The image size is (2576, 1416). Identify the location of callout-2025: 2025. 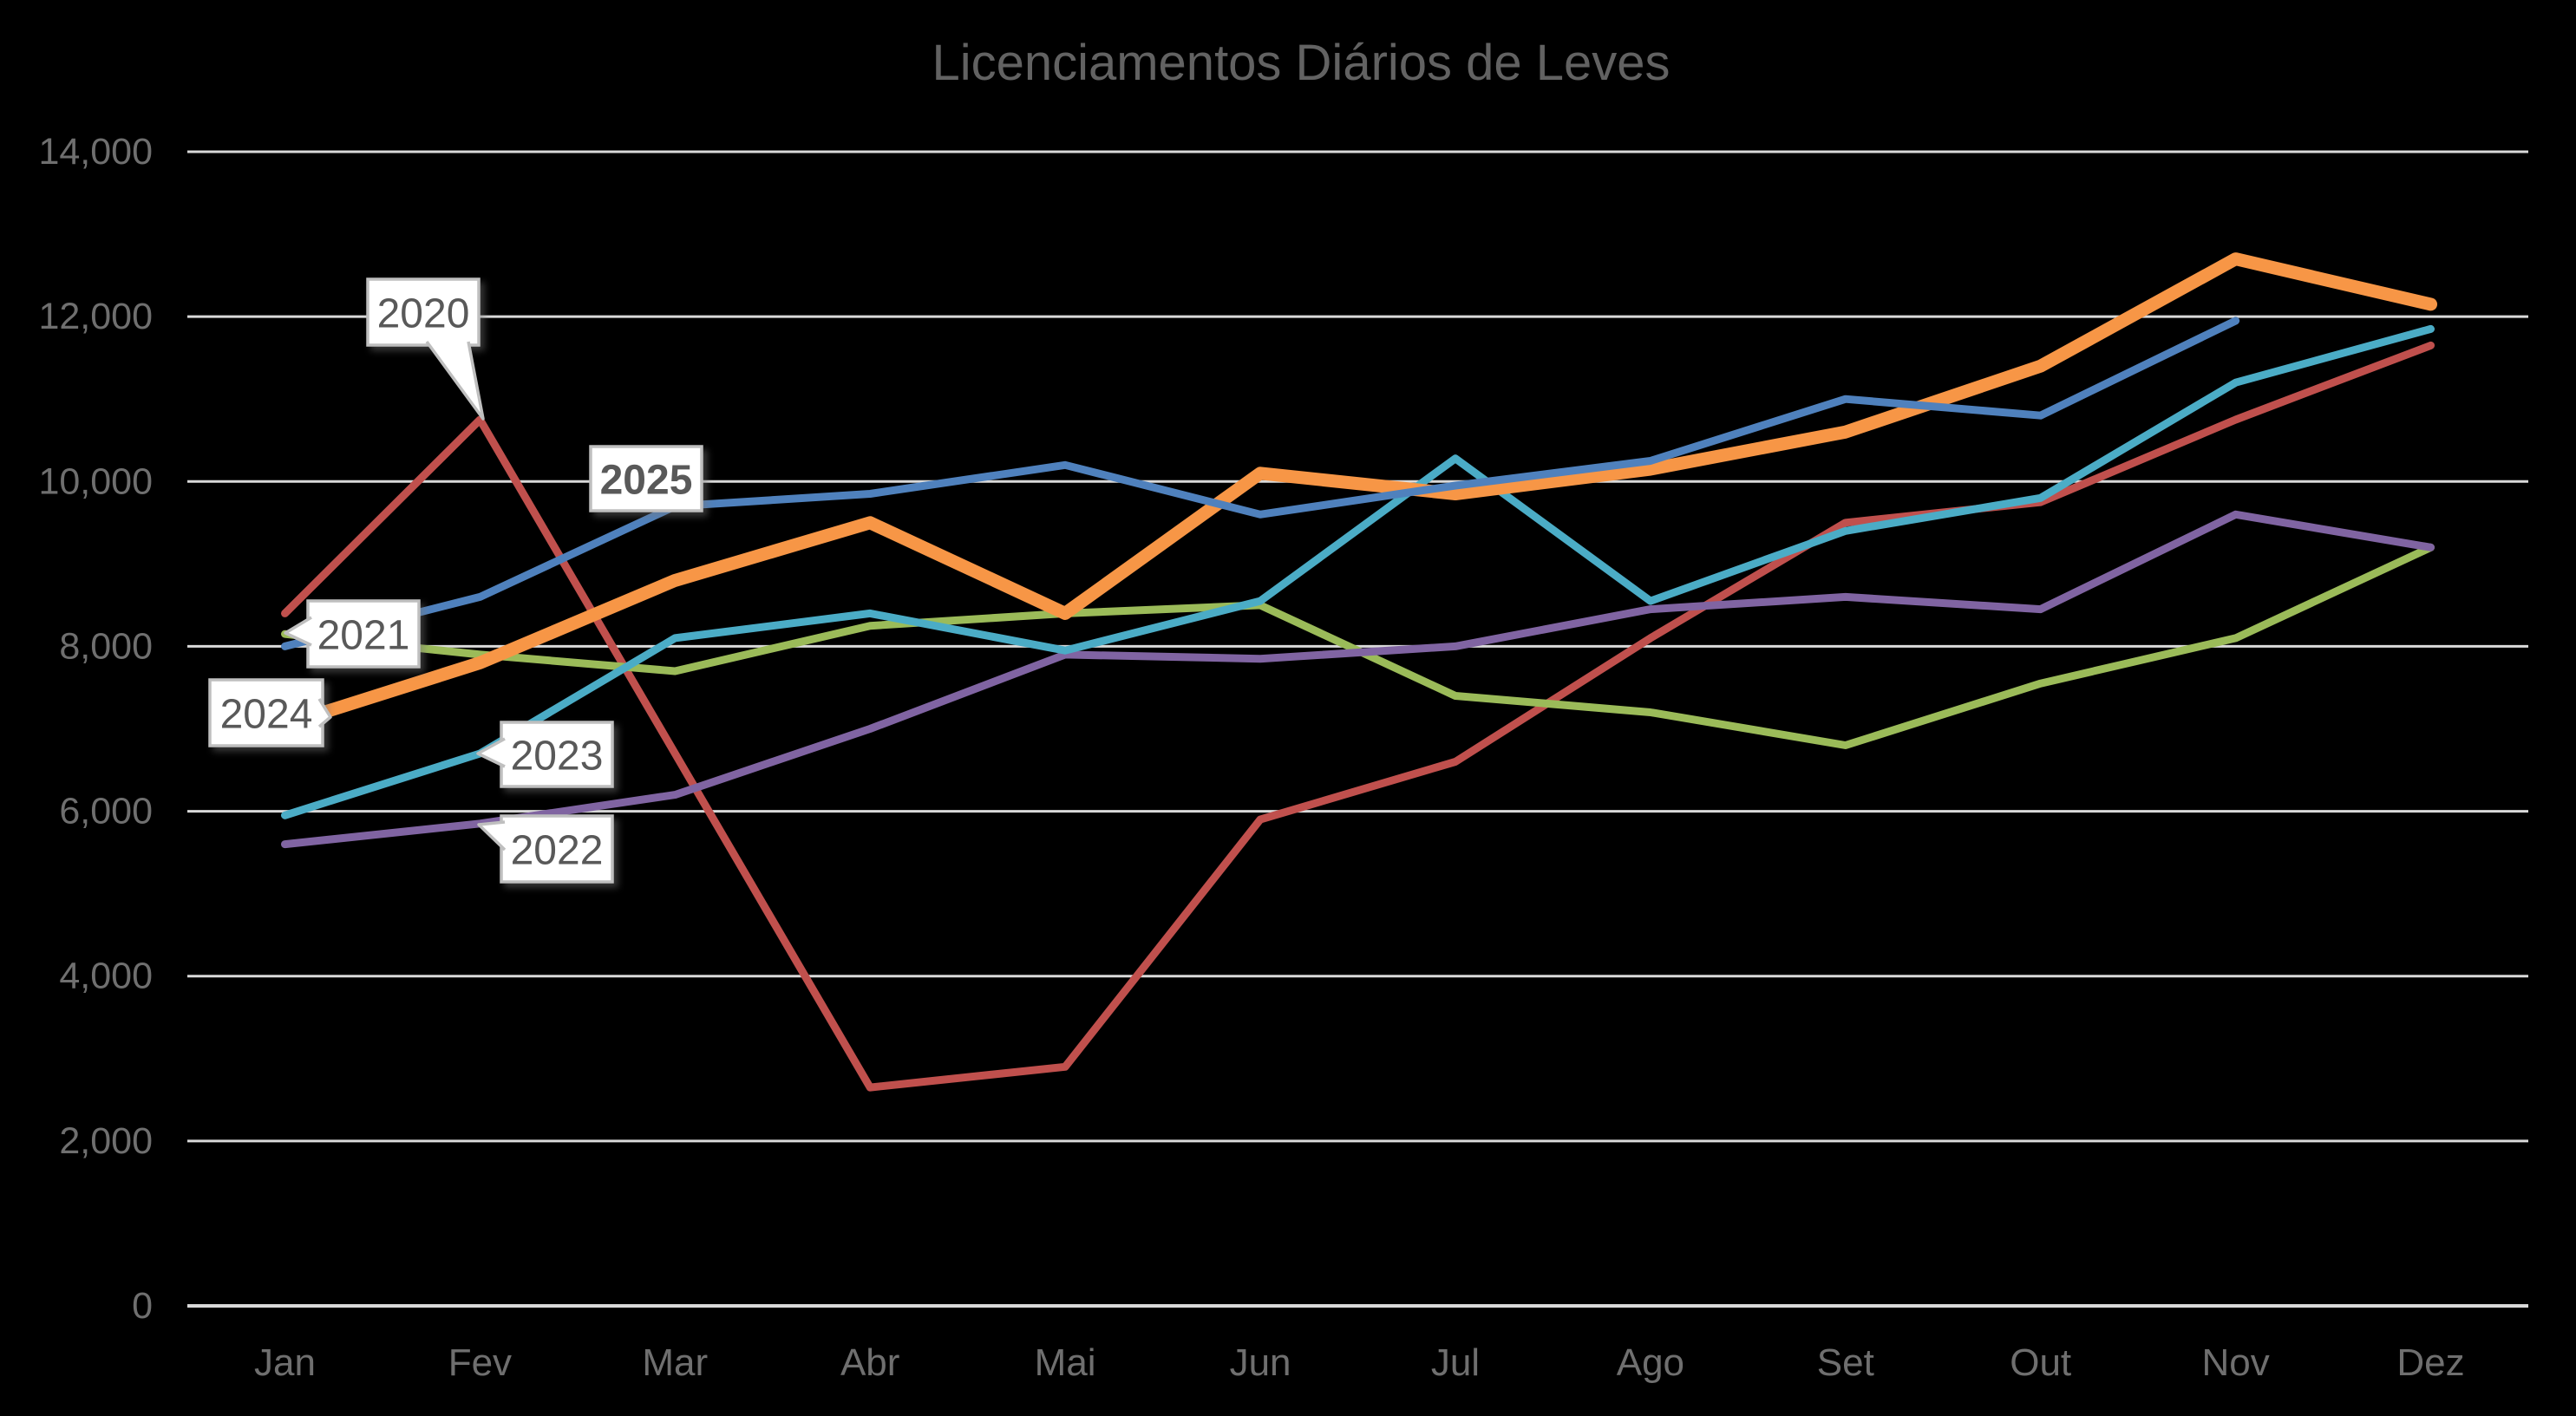
(646, 479).